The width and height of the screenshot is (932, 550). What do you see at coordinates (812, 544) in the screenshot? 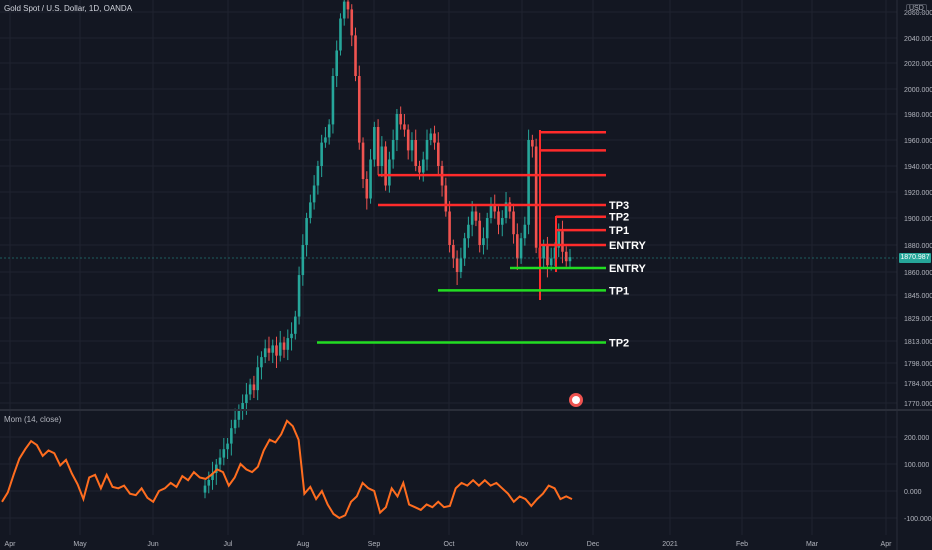
I see `time-tick-label: Mar` at bounding box center [812, 544].